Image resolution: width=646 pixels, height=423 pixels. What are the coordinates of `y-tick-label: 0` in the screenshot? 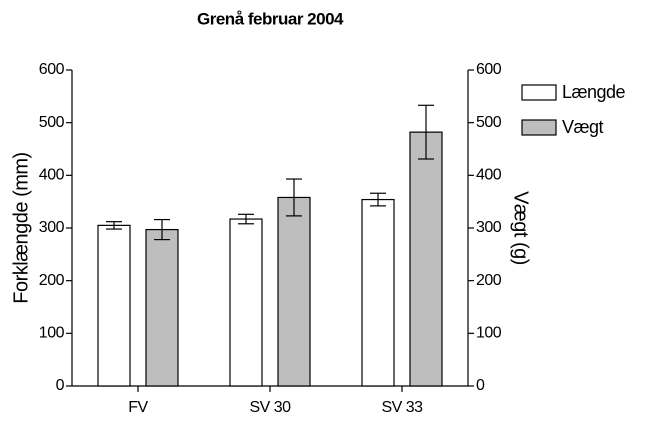 It's located at (60, 385).